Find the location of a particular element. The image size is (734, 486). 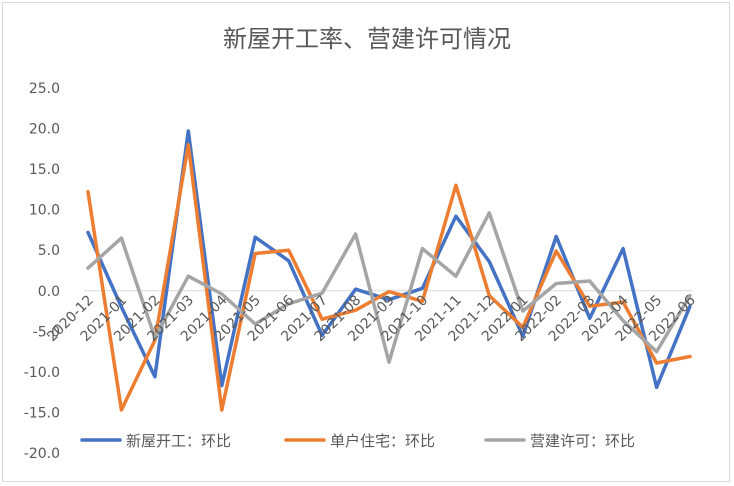

y-tick-label: -15.0 is located at coordinates (42, 413).